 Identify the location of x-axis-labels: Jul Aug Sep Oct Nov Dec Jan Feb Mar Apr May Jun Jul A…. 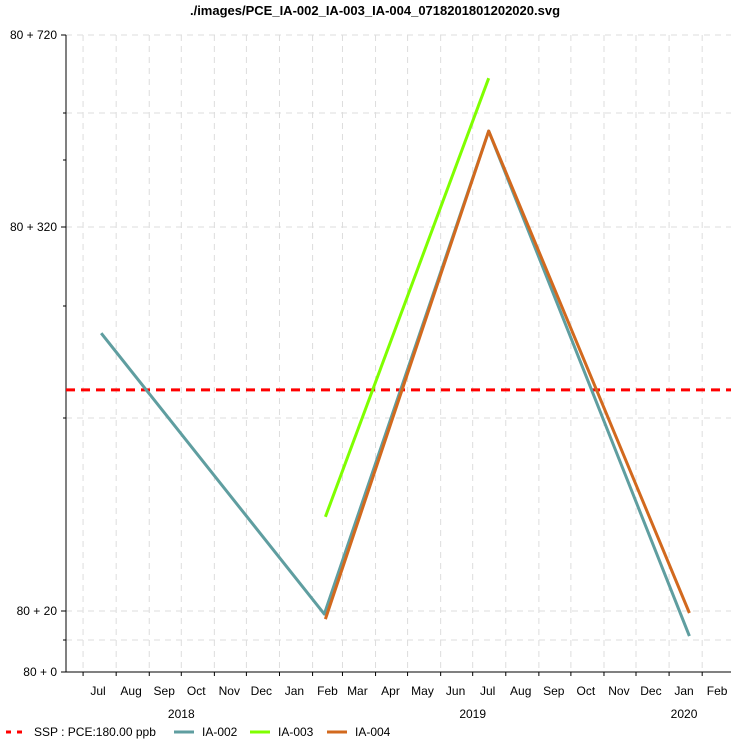
(408, 702).